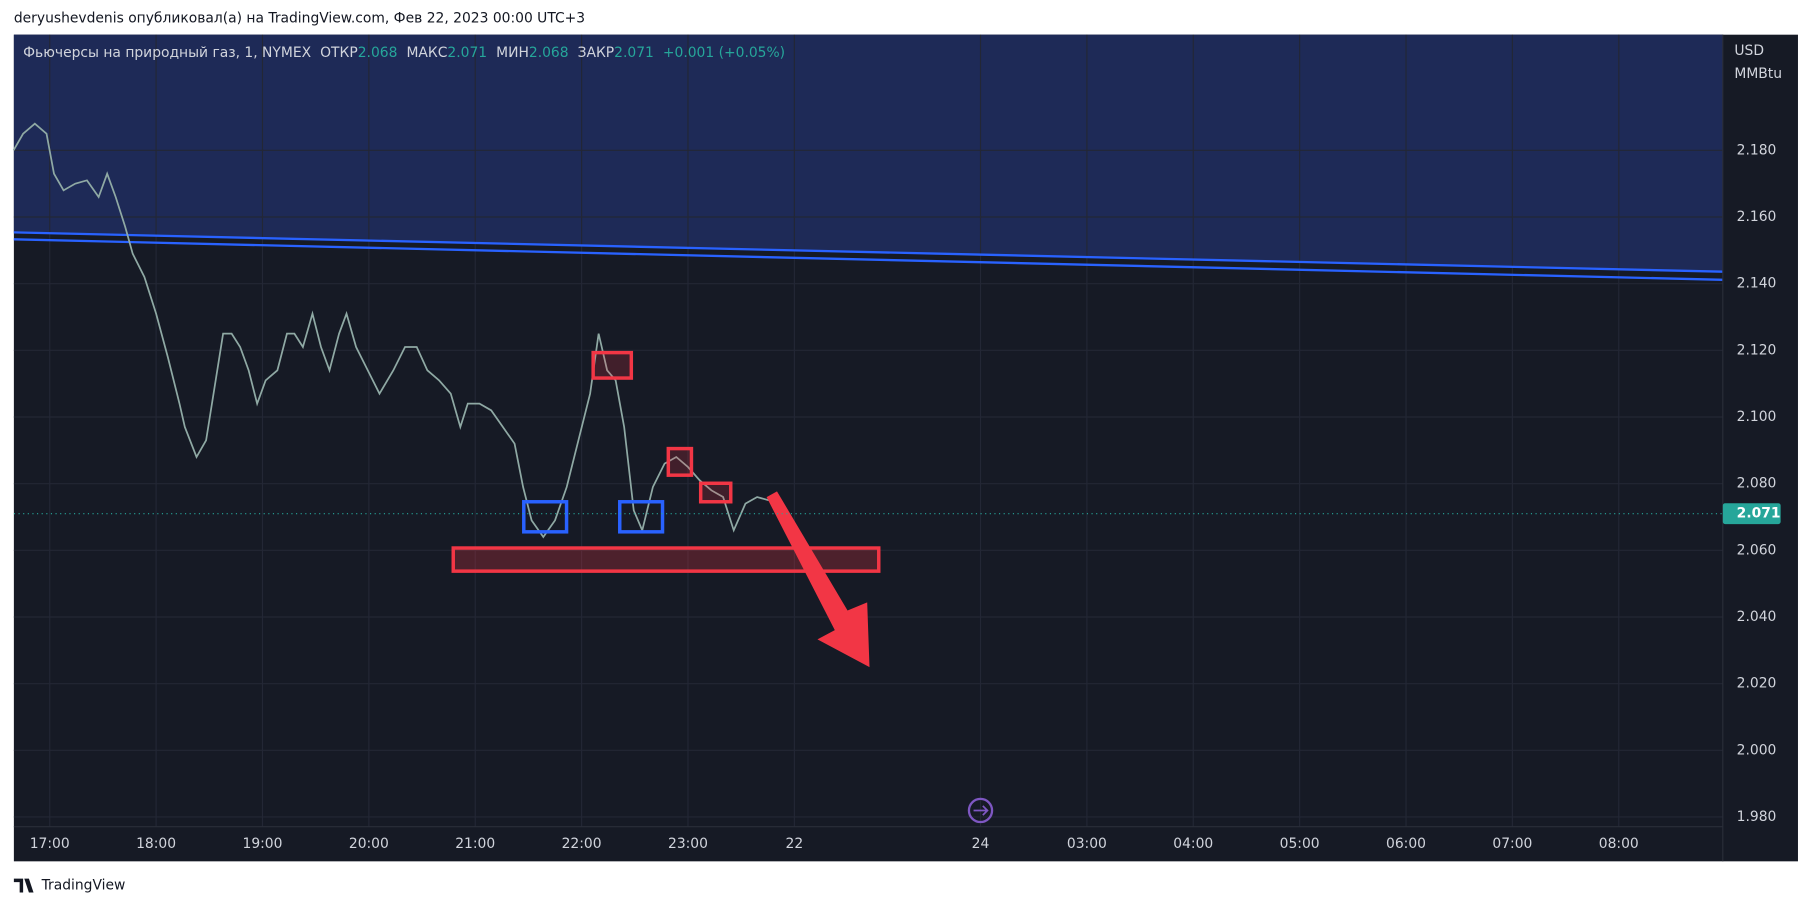 The height and width of the screenshot is (907, 1813). What do you see at coordinates (1300, 844) in the screenshot?
I see `x-tick-label: 05:00` at bounding box center [1300, 844].